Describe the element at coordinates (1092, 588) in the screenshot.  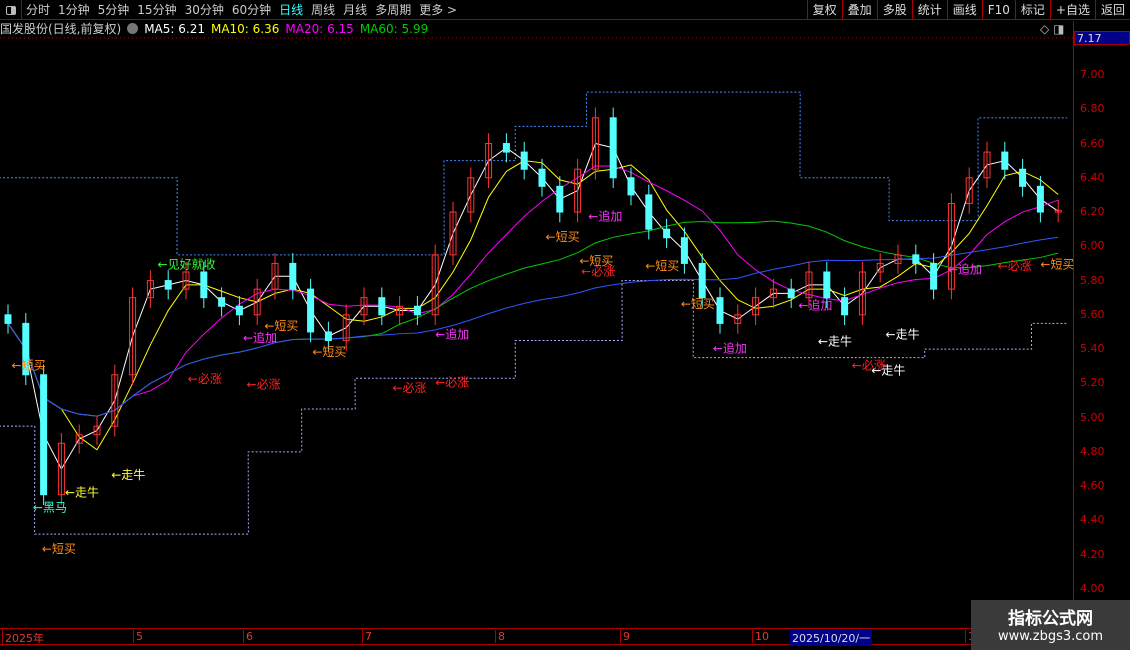
I see `y-tick-label: 4.00` at that location.